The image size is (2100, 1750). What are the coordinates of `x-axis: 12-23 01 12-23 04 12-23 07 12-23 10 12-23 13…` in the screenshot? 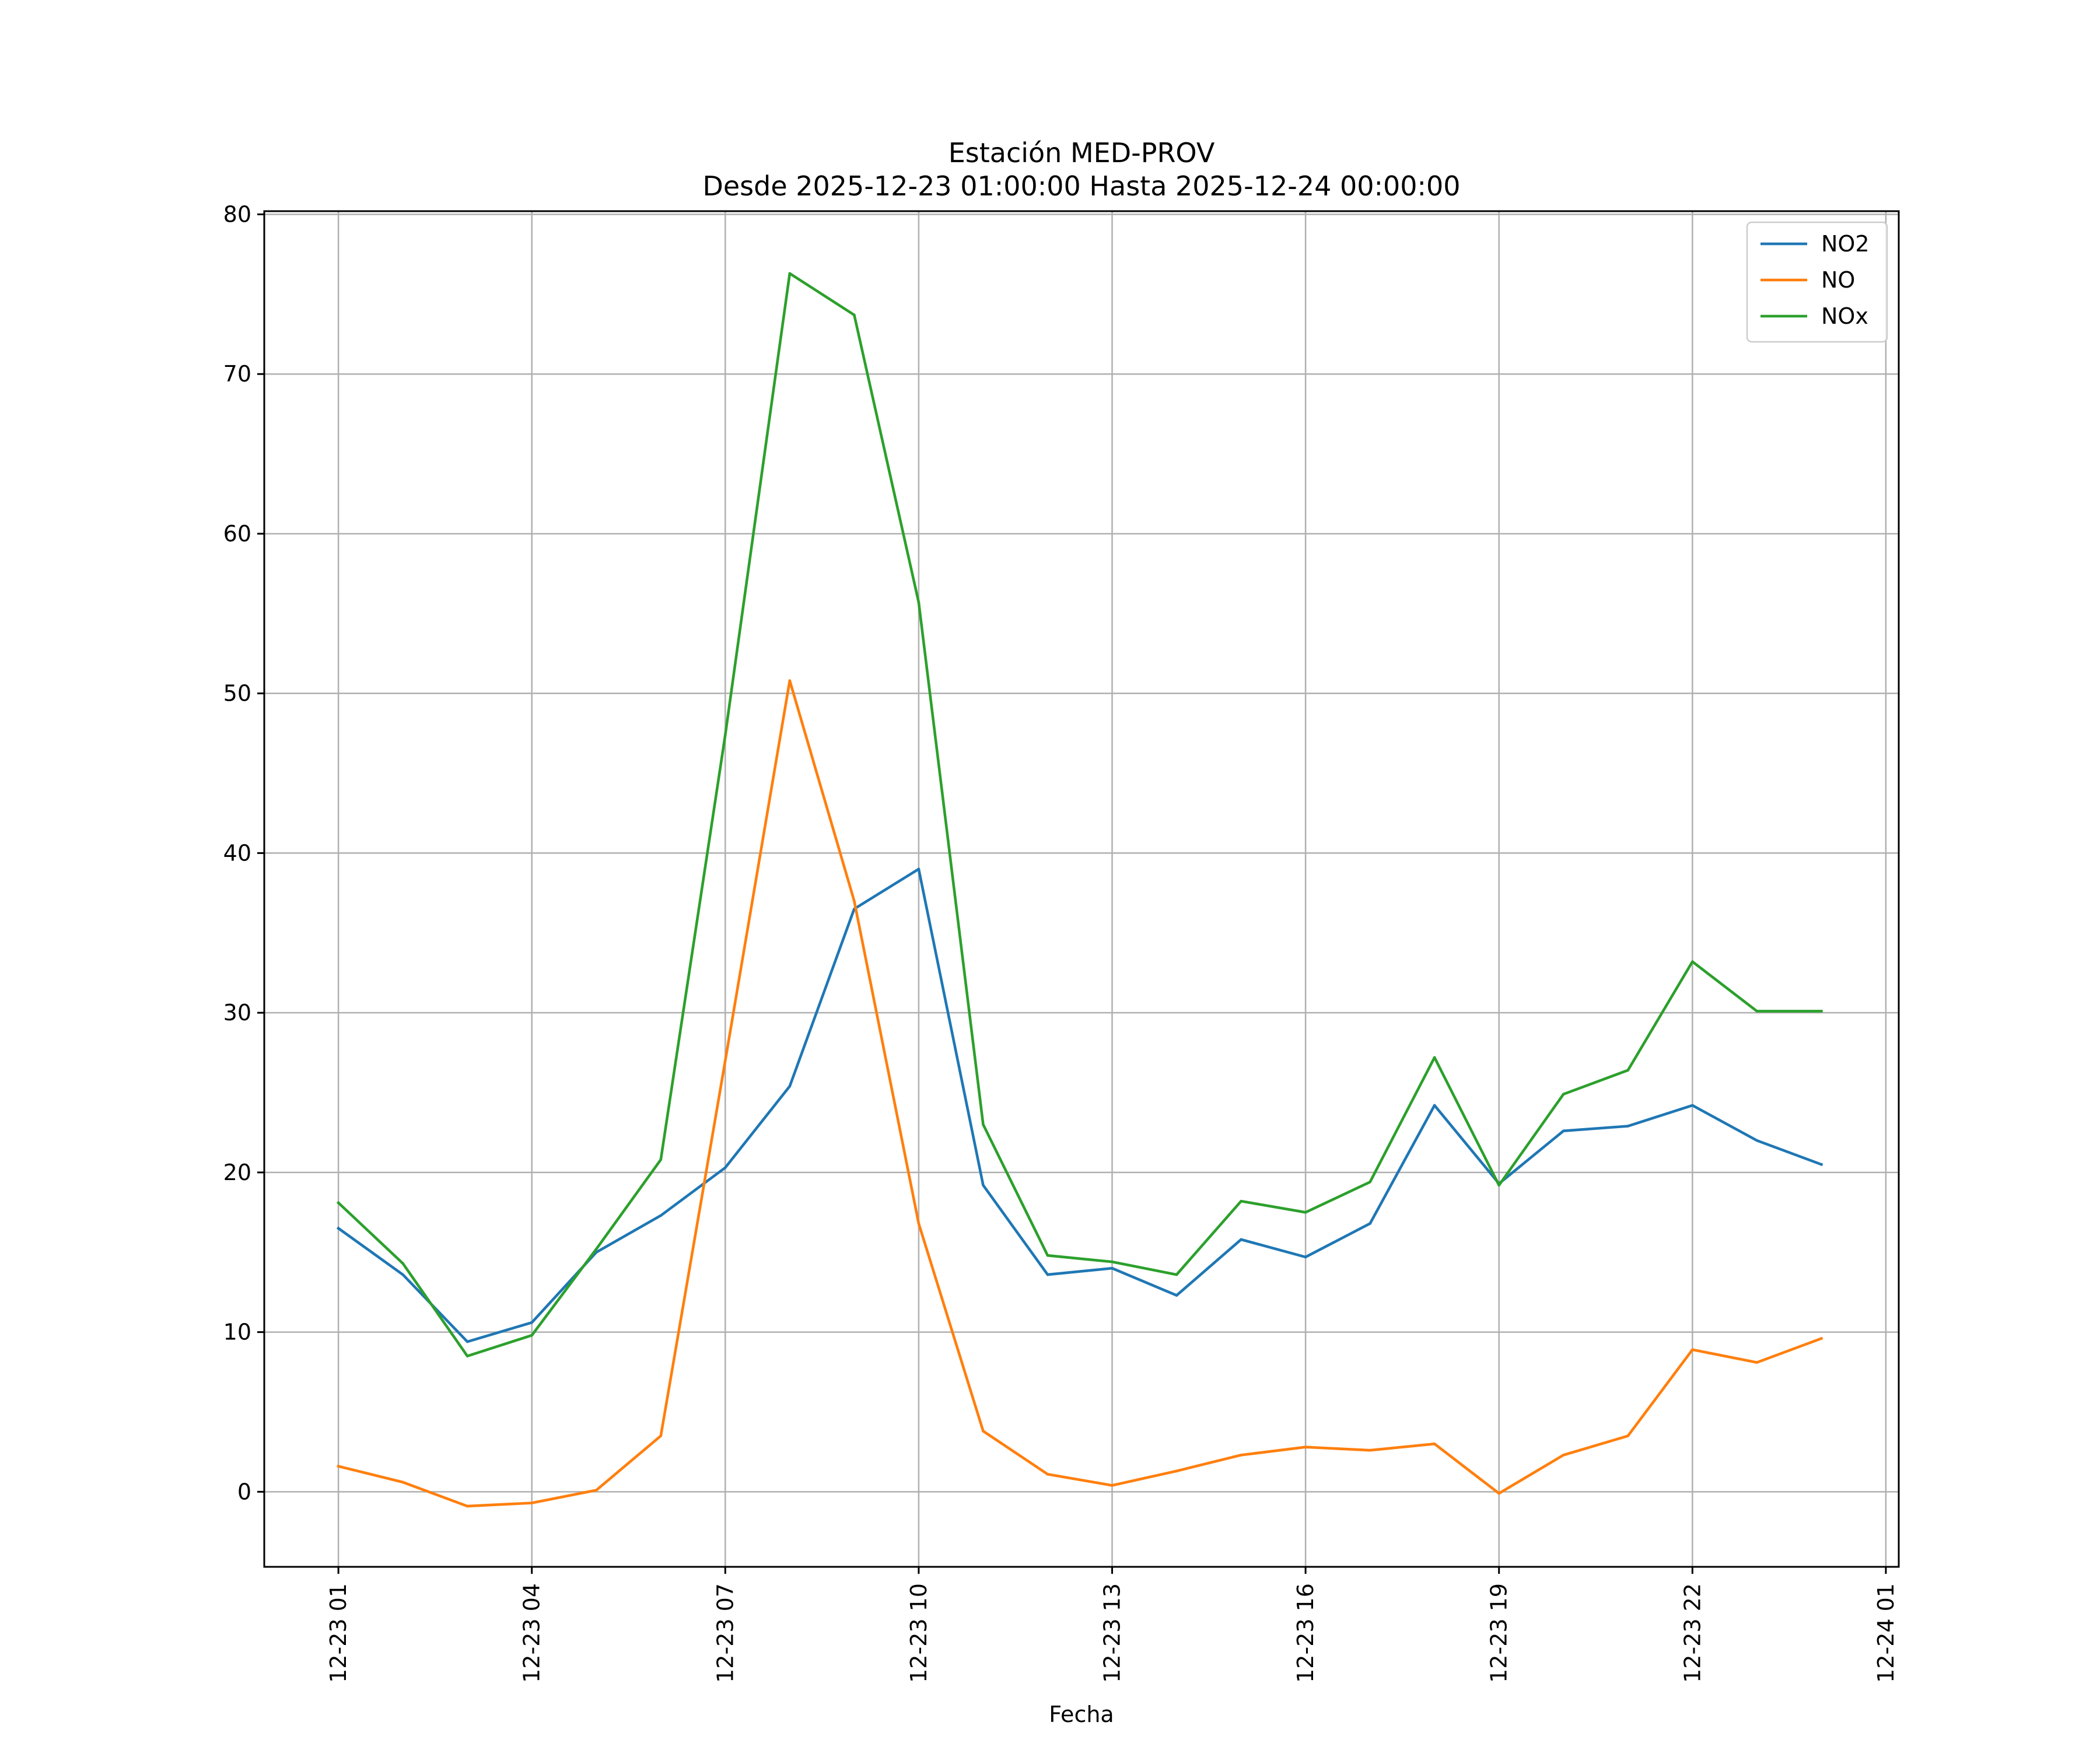 It's located at (1112, 1625).